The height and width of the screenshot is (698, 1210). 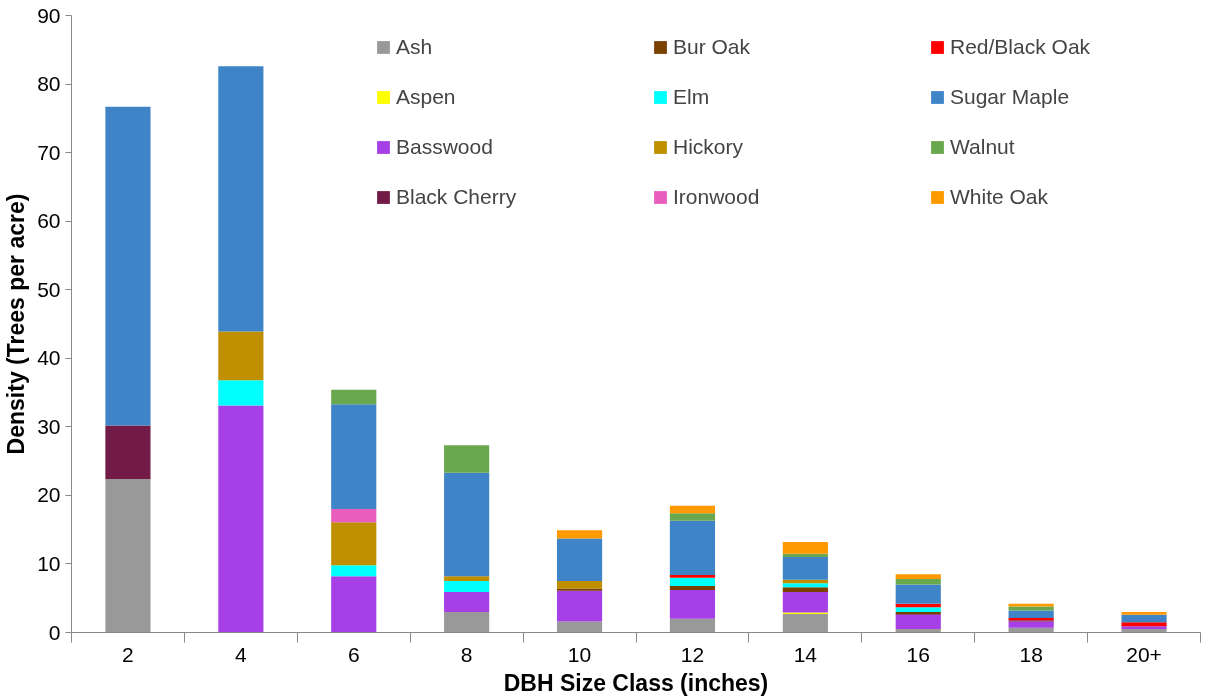 I want to click on y-tick-label: 70, so click(x=49, y=152).